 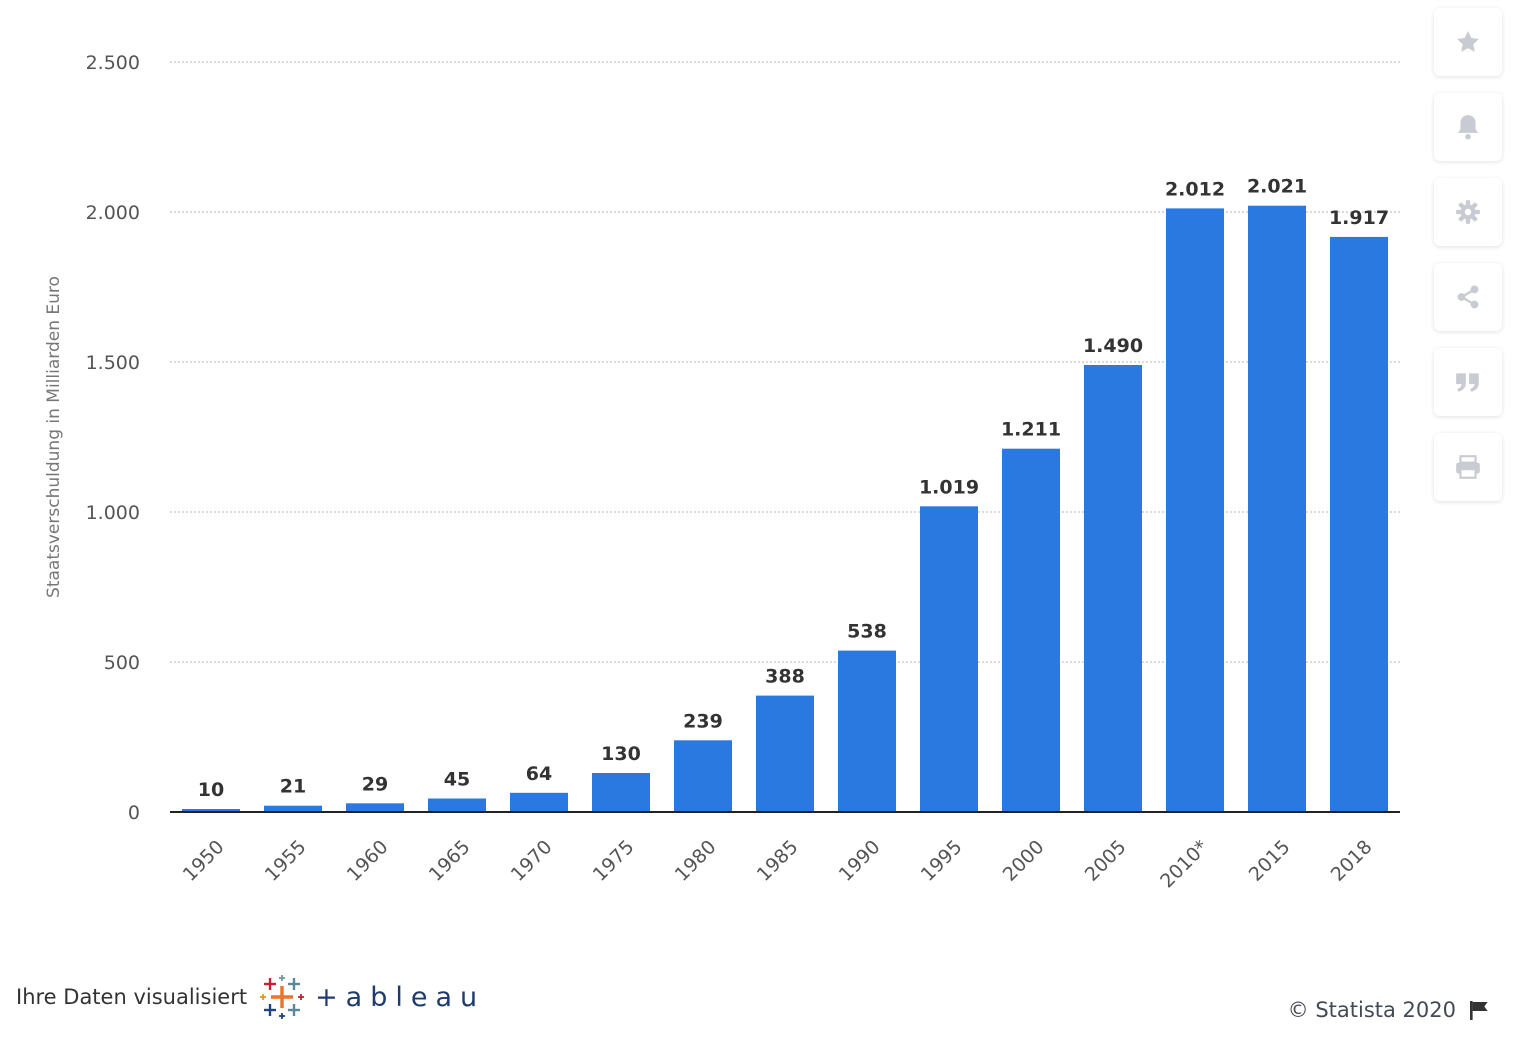 I want to click on data-label: 2.012, so click(x=1195, y=189).